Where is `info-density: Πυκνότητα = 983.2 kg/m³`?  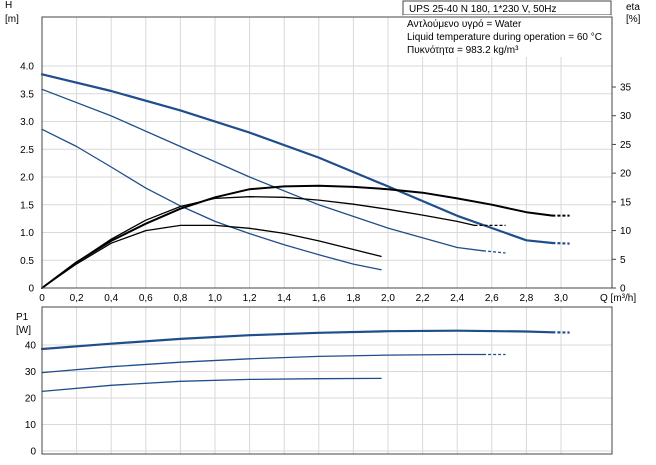 info-density: Πυκνότητα = 983.2 kg/m³ is located at coordinates (463, 50).